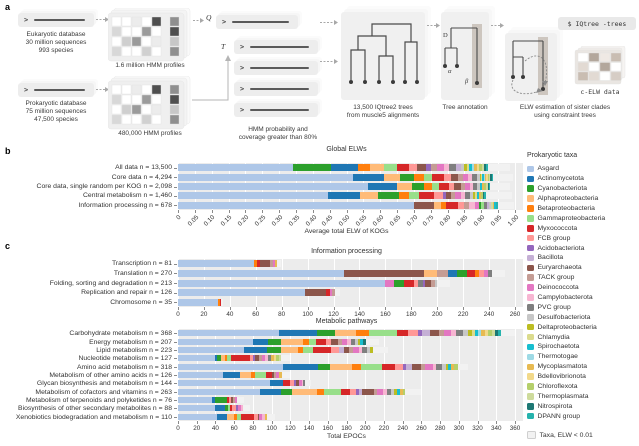  Describe the element at coordinates (480, 333) in the screenshot. I see `bar-segment-thermotogae` at that location.